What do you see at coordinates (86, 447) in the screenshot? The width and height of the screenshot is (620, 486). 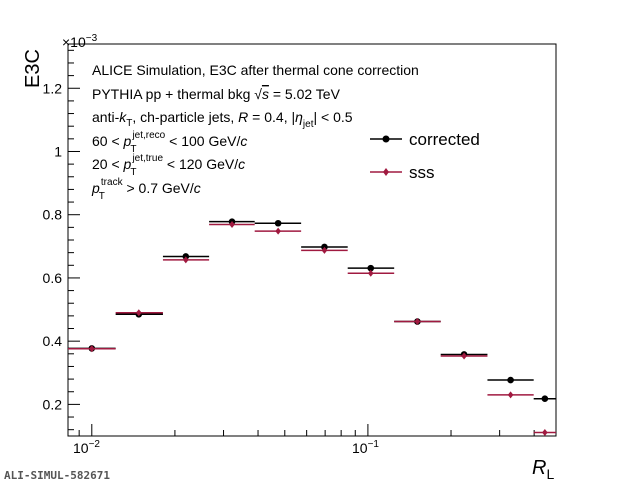 I see `x-tick-label-0.01: 10⁻²` at bounding box center [86, 447].